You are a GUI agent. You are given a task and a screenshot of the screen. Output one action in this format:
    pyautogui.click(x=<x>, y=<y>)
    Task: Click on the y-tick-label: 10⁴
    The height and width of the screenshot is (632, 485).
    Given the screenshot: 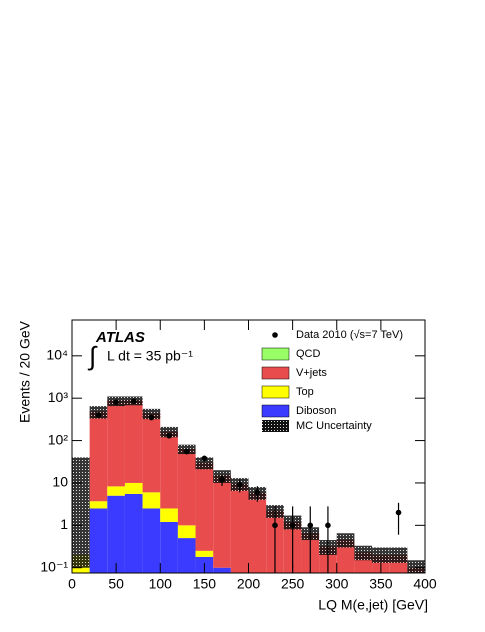 What is the action you would take?
    pyautogui.click(x=57, y=355)
    